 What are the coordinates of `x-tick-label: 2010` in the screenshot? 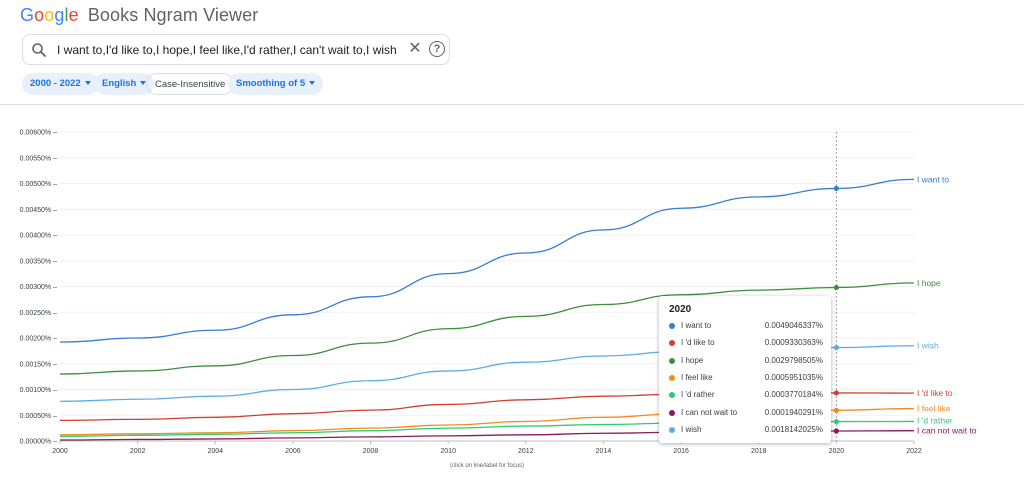 It's located at (448, 451).